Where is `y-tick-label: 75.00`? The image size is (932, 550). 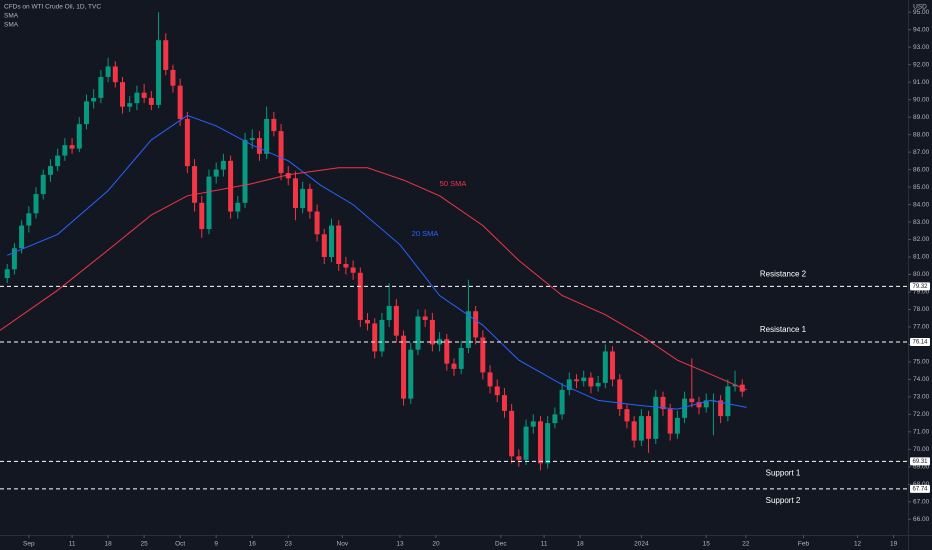
y-tick-label: 75.00 is located at coordinates (921, 362).